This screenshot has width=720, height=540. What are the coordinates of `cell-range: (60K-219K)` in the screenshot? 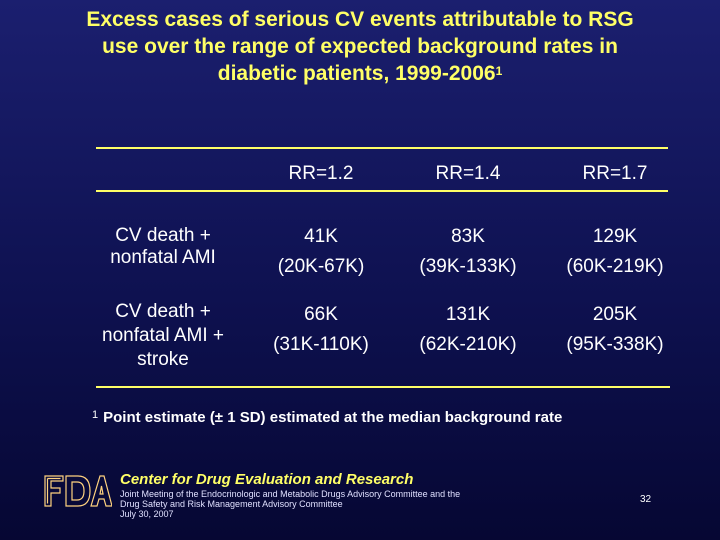 It's located at (615, 266).